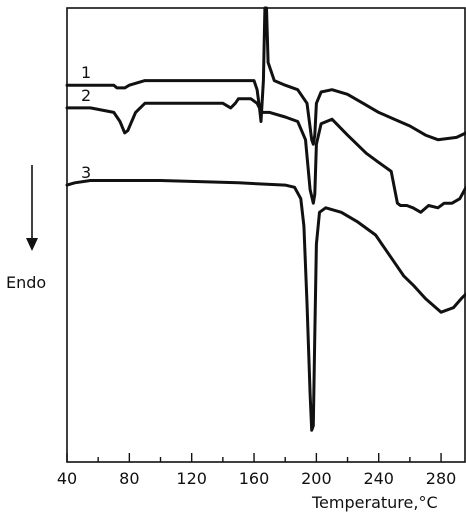 Image resolution: width=466 pixels, height=517 pixels. I want to click on x-tick-label: 240, so click(378, 478).